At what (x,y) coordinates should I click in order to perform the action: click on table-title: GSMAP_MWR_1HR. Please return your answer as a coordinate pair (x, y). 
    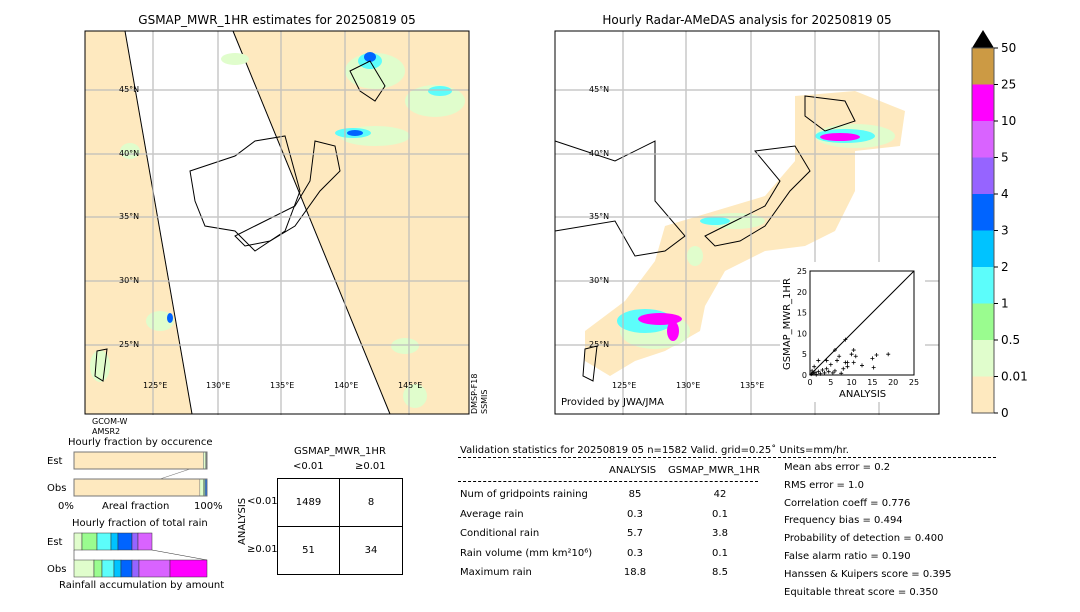
    Looking at the image, I should click on (340, 451).